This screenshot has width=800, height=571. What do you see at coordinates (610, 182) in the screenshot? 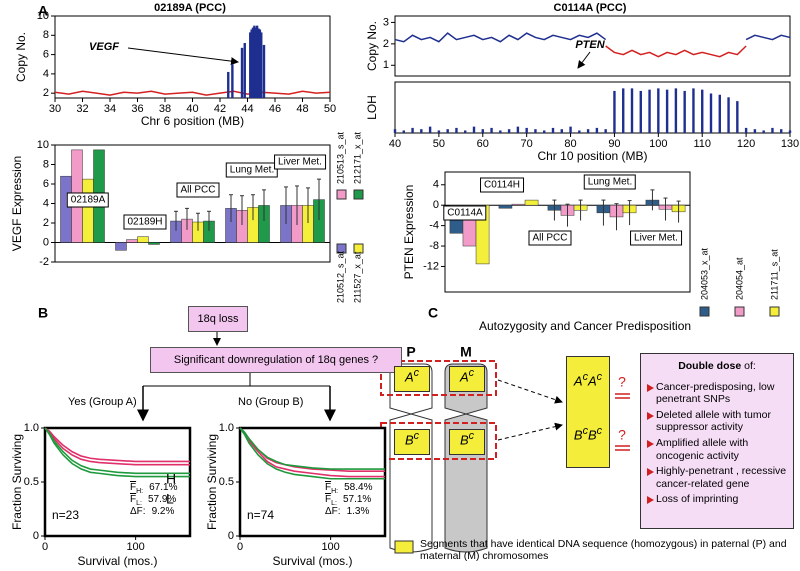
I see `category-label: Lung Met.` at bounding box center [610, 182].